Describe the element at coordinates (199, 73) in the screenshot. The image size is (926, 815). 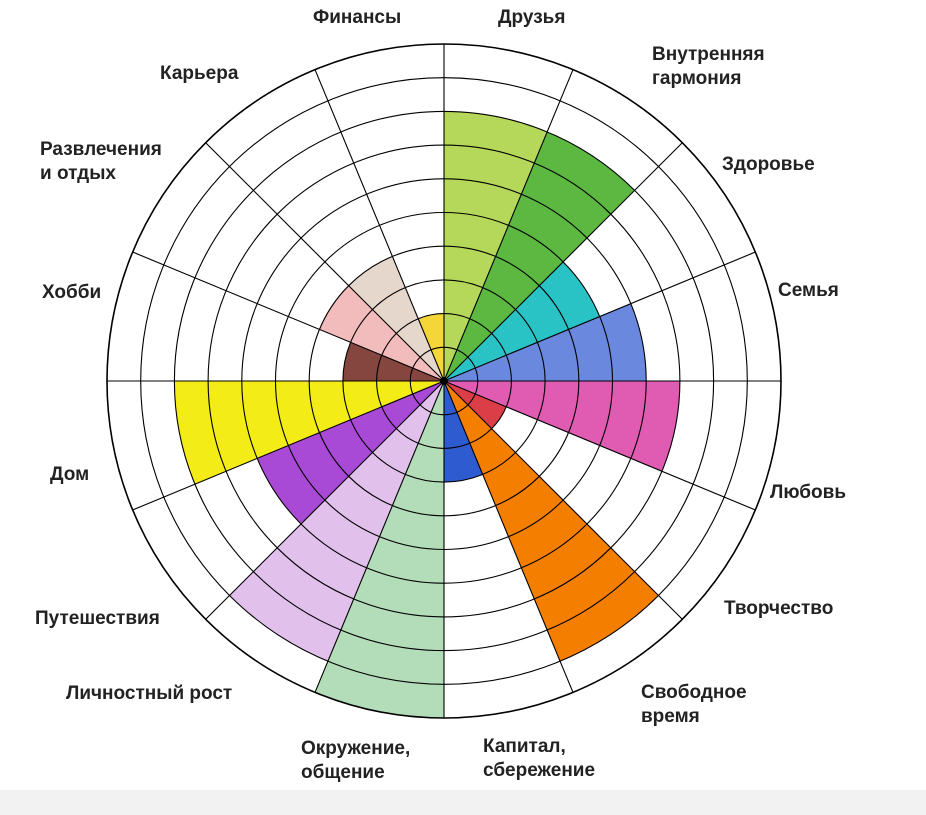
I see `label-karera: Карьера` at that location.